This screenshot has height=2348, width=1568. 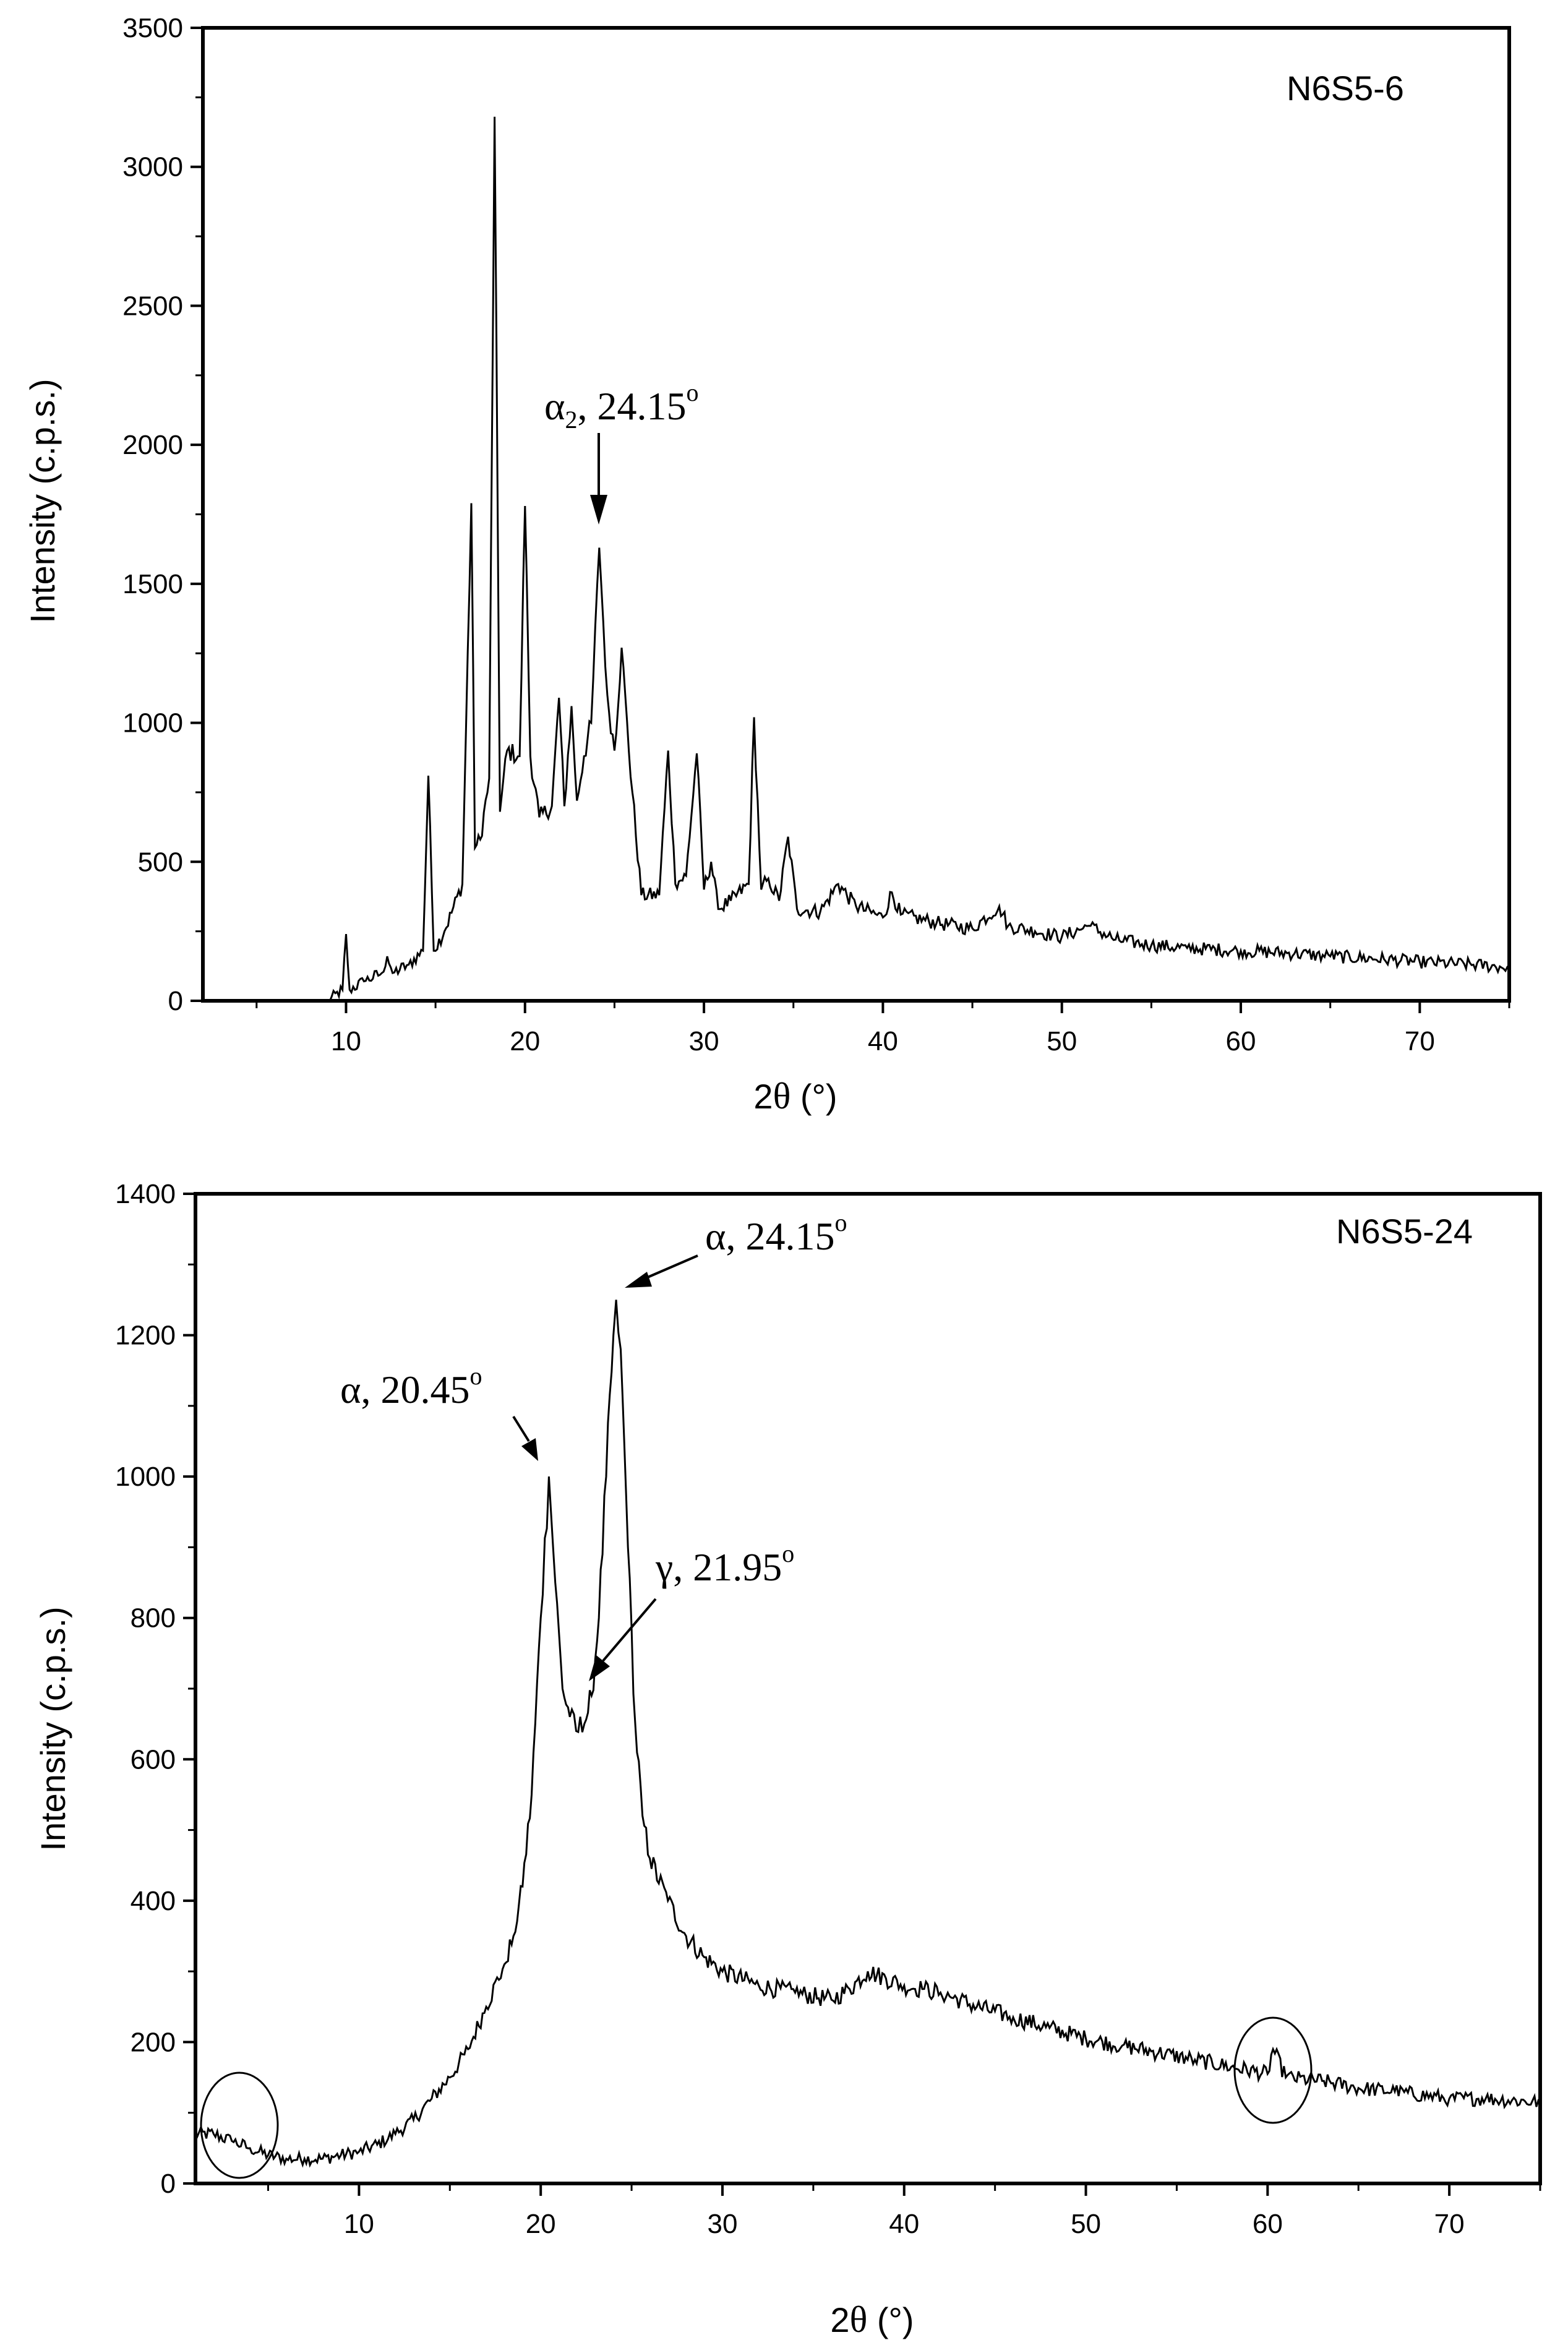 What do you see at coordinates (639, 1280) in the screenshot?
I see `bottom-annotation-alpha-24-arrowhead` at bounding box center [639, 1280].